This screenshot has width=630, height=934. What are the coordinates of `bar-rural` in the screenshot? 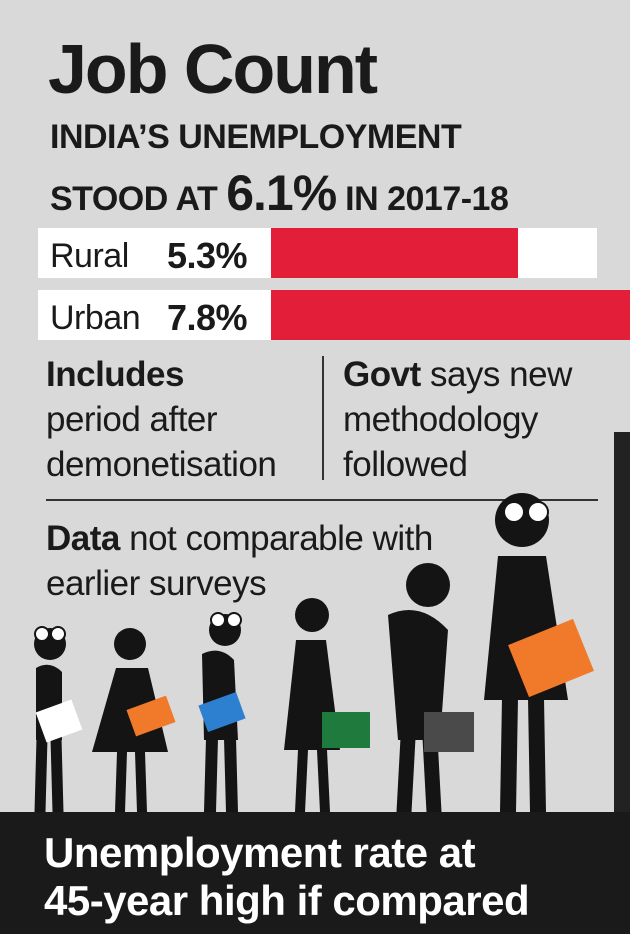 It's located at (395, 253).